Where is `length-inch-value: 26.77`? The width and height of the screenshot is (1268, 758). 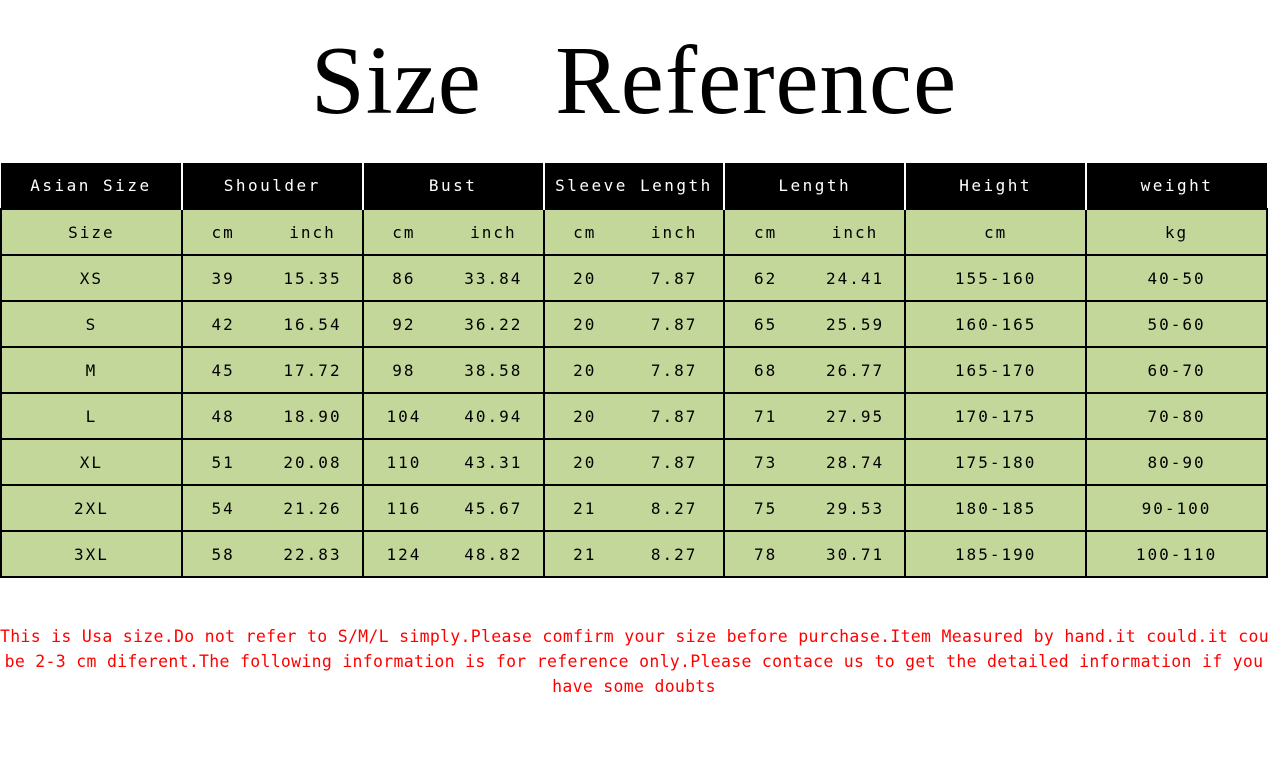 length-inch-value: 26.77 is located at coordinates (855, 370).